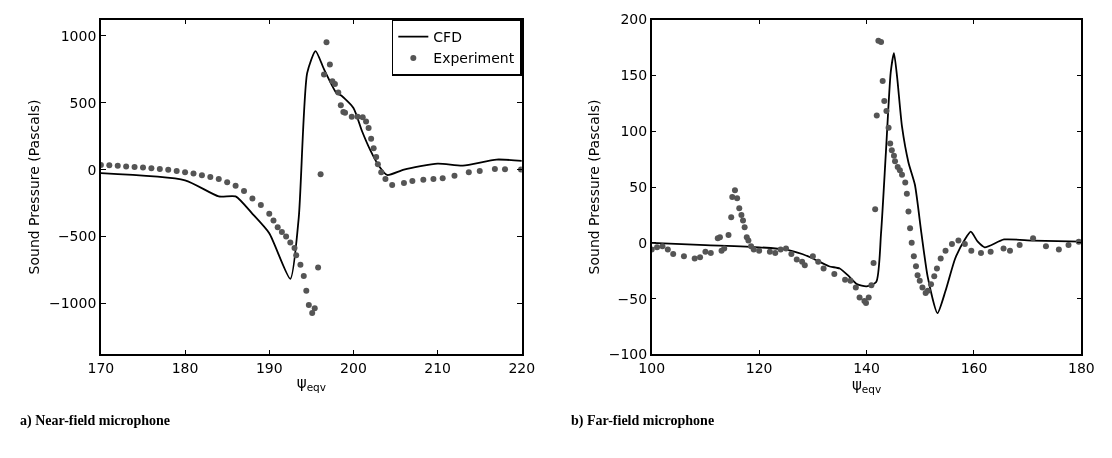 This screenshot has height=458, width=1112. Describe the element at coordinates (632, 298) in the screenshot. I see `y-tick-label: −50` at that location.